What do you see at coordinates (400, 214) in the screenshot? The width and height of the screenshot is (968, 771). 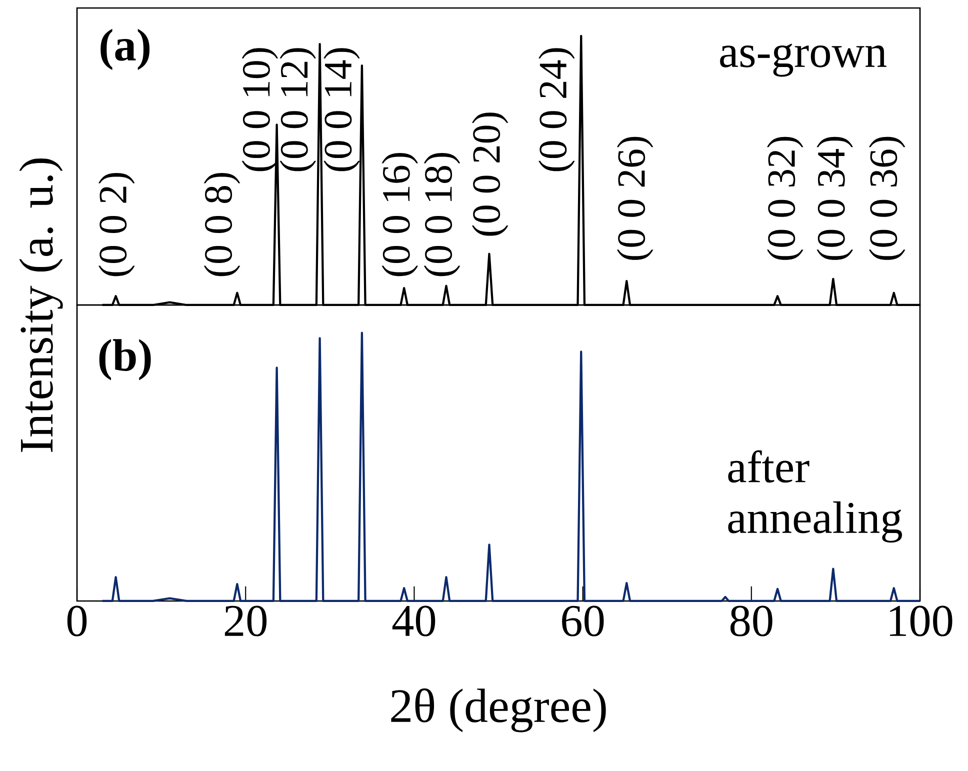 I see `annotation: (0 0 16)` at bounding box center [400, 214].